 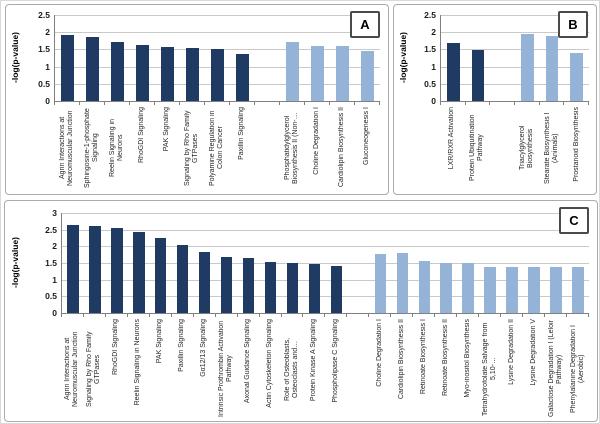 What do you see at coordinates (37, 58) in the screenshot?
I see `y-axis: 0 0.5 1 1.5 2 2.5` at bounding box center [37, 58].